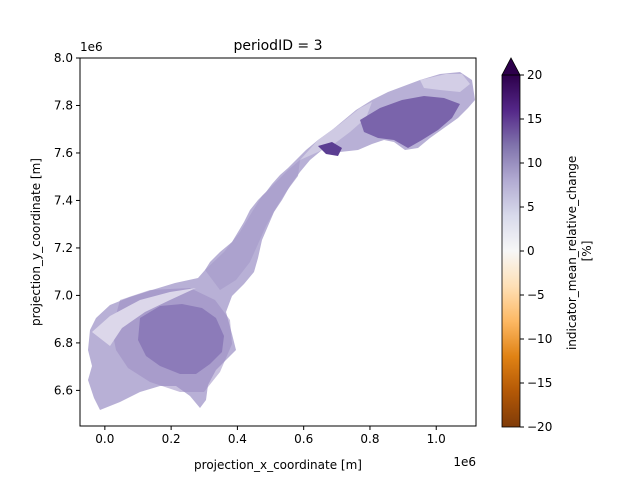 The width and height of the screenshot is (640, 480). I want to click on colorbar-tick-label: 10, so click(534, 163).